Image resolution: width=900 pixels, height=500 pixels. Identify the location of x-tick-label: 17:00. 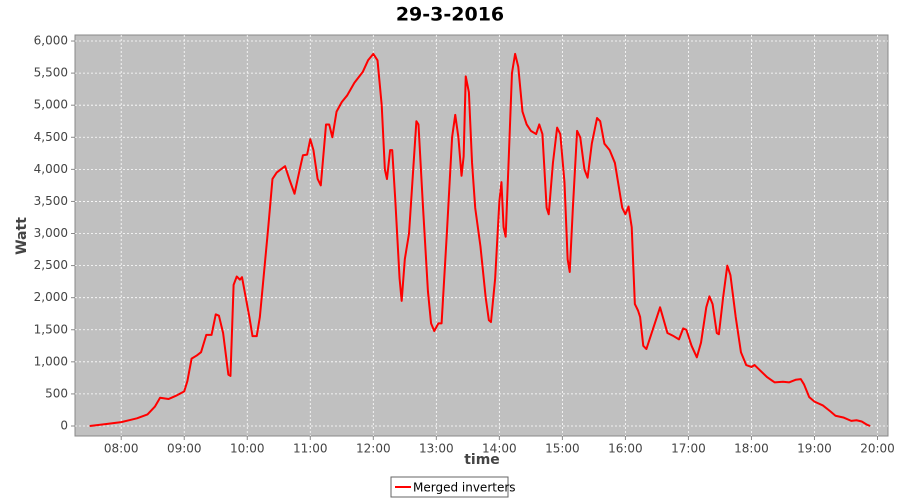
(688, 449).